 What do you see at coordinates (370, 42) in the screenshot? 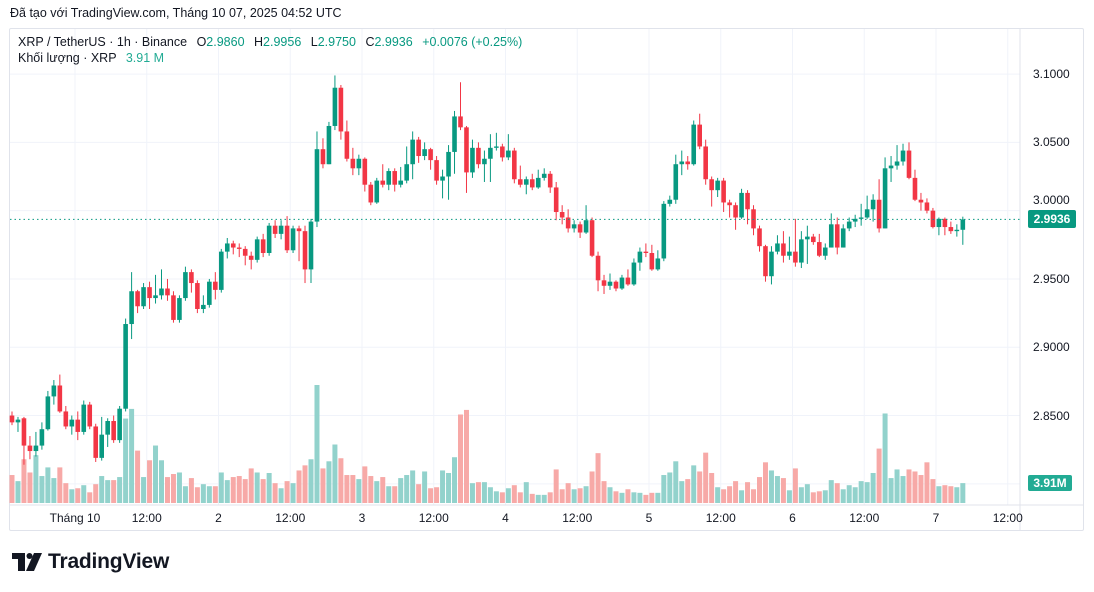
I see `close-label: C` at bounding box center [370, 42].